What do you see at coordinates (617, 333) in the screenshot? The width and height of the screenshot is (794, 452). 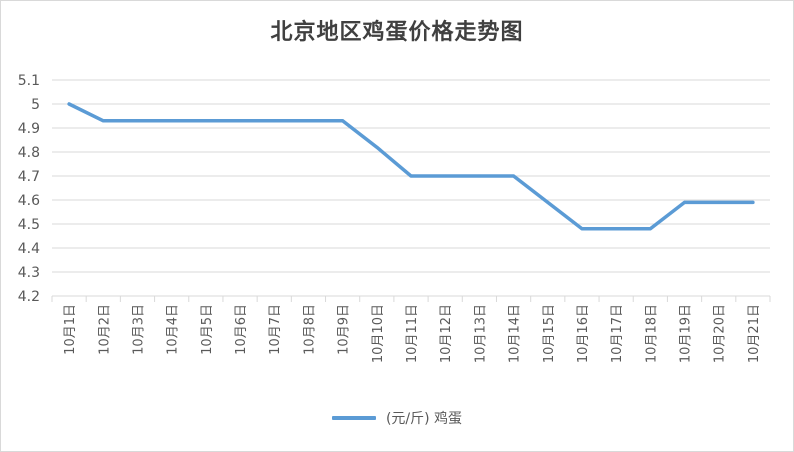 I see `x-tick-label: 10月17日` at bounding box center [617, 333].